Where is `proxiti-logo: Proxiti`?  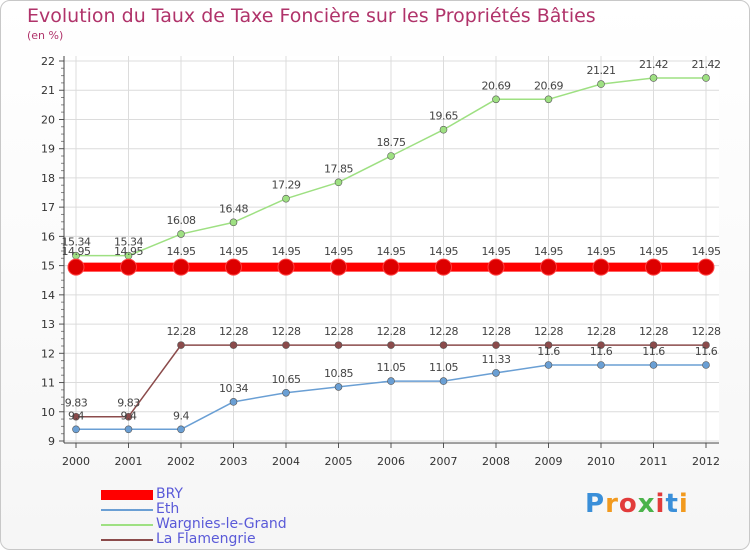
proxiti-logo: Proxiti is located at coordinates (637, 504).